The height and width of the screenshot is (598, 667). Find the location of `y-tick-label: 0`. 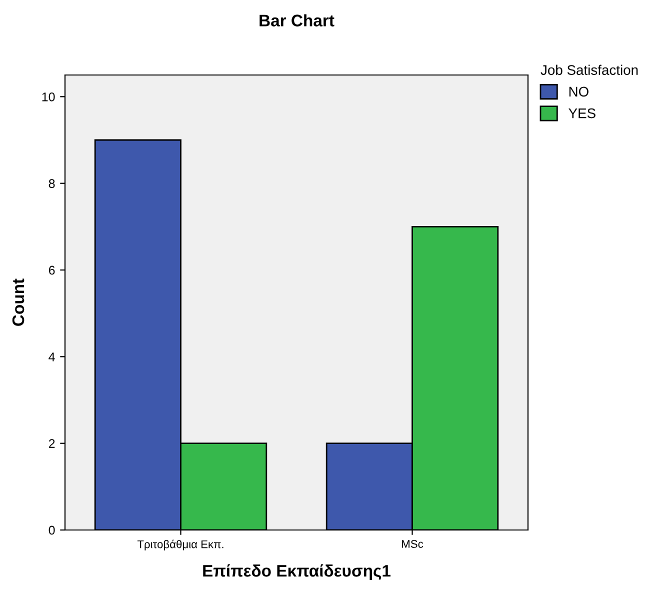

y-tick-label: 0 is located at coordinates (51, 530).